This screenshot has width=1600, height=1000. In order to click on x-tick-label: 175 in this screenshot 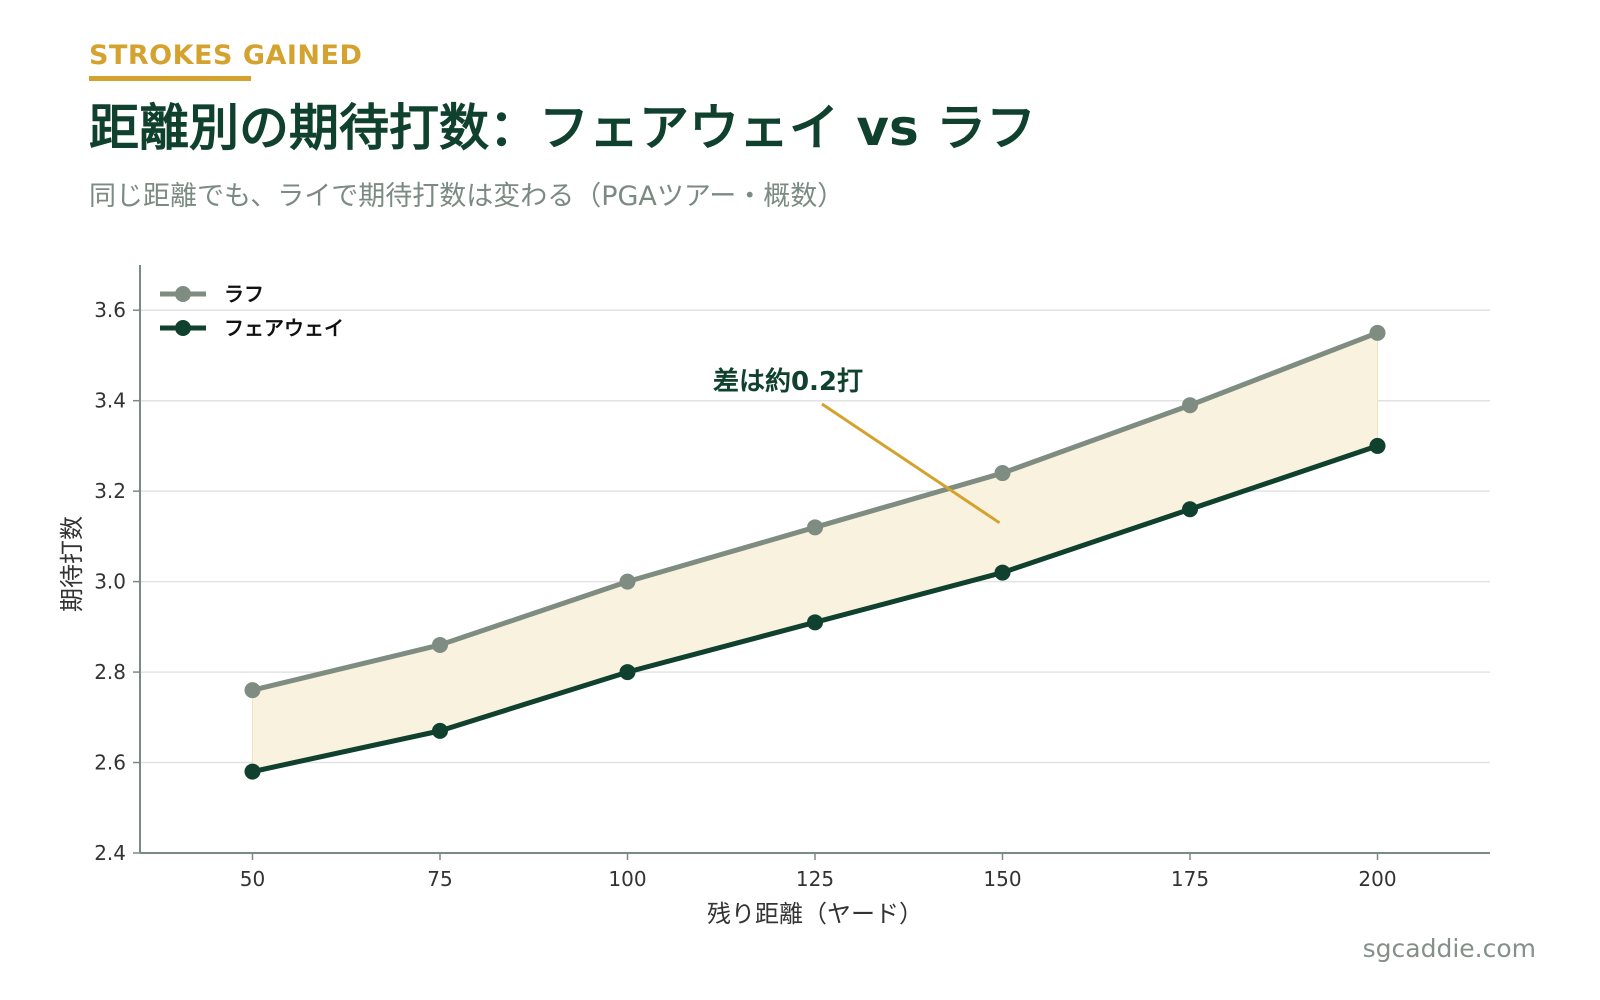, I will do `click(1190, 879)`.